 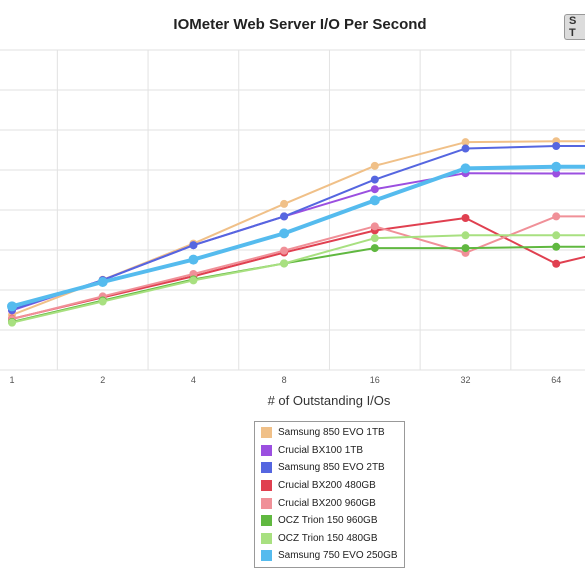 I want to click on legend-item: Crucial BX100 1TB, so click(x=329, y=451).